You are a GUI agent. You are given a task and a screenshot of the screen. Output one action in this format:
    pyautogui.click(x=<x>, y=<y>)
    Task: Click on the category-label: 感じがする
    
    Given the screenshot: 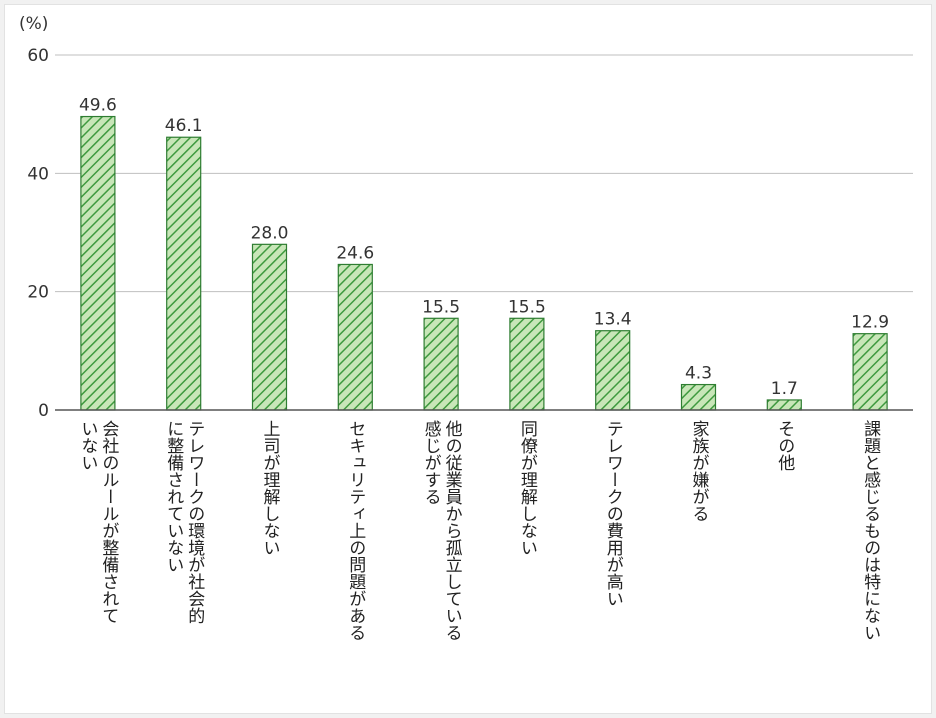 What is the action you would take?
    pyautogui.click(x=431, y=462)
    